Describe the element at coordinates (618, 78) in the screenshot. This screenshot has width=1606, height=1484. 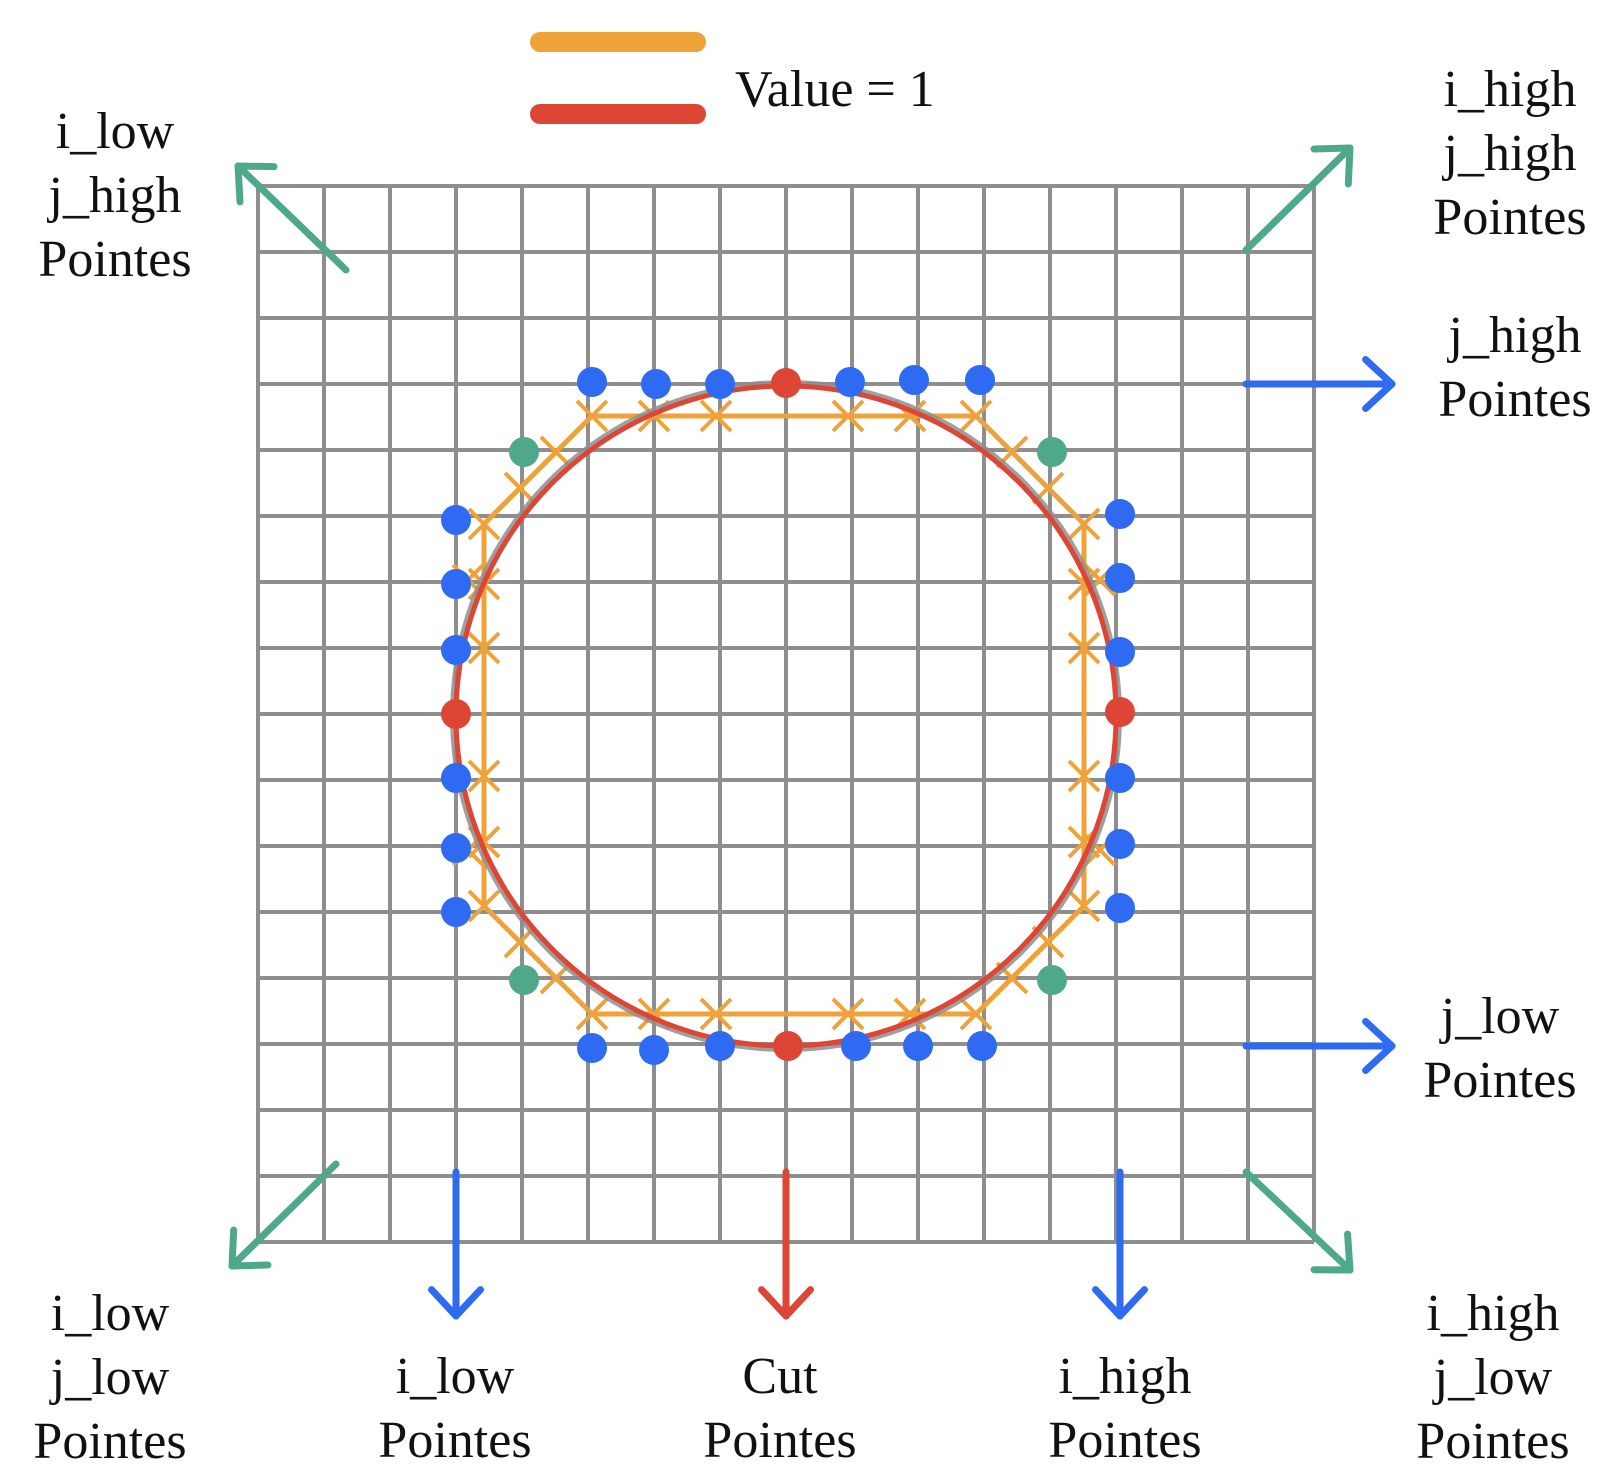
I see `legend` at that location.